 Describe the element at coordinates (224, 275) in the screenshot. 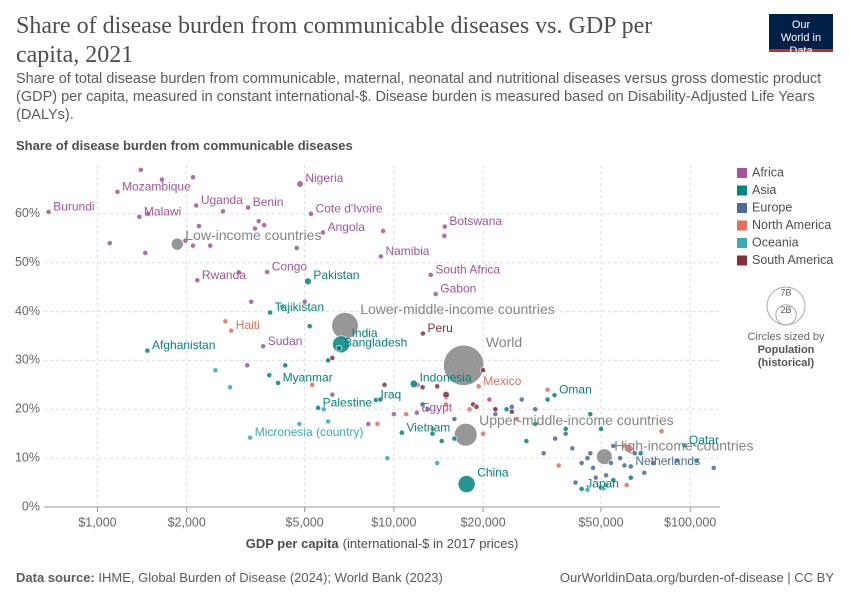

I see `point-label: Rwanda` at that location.